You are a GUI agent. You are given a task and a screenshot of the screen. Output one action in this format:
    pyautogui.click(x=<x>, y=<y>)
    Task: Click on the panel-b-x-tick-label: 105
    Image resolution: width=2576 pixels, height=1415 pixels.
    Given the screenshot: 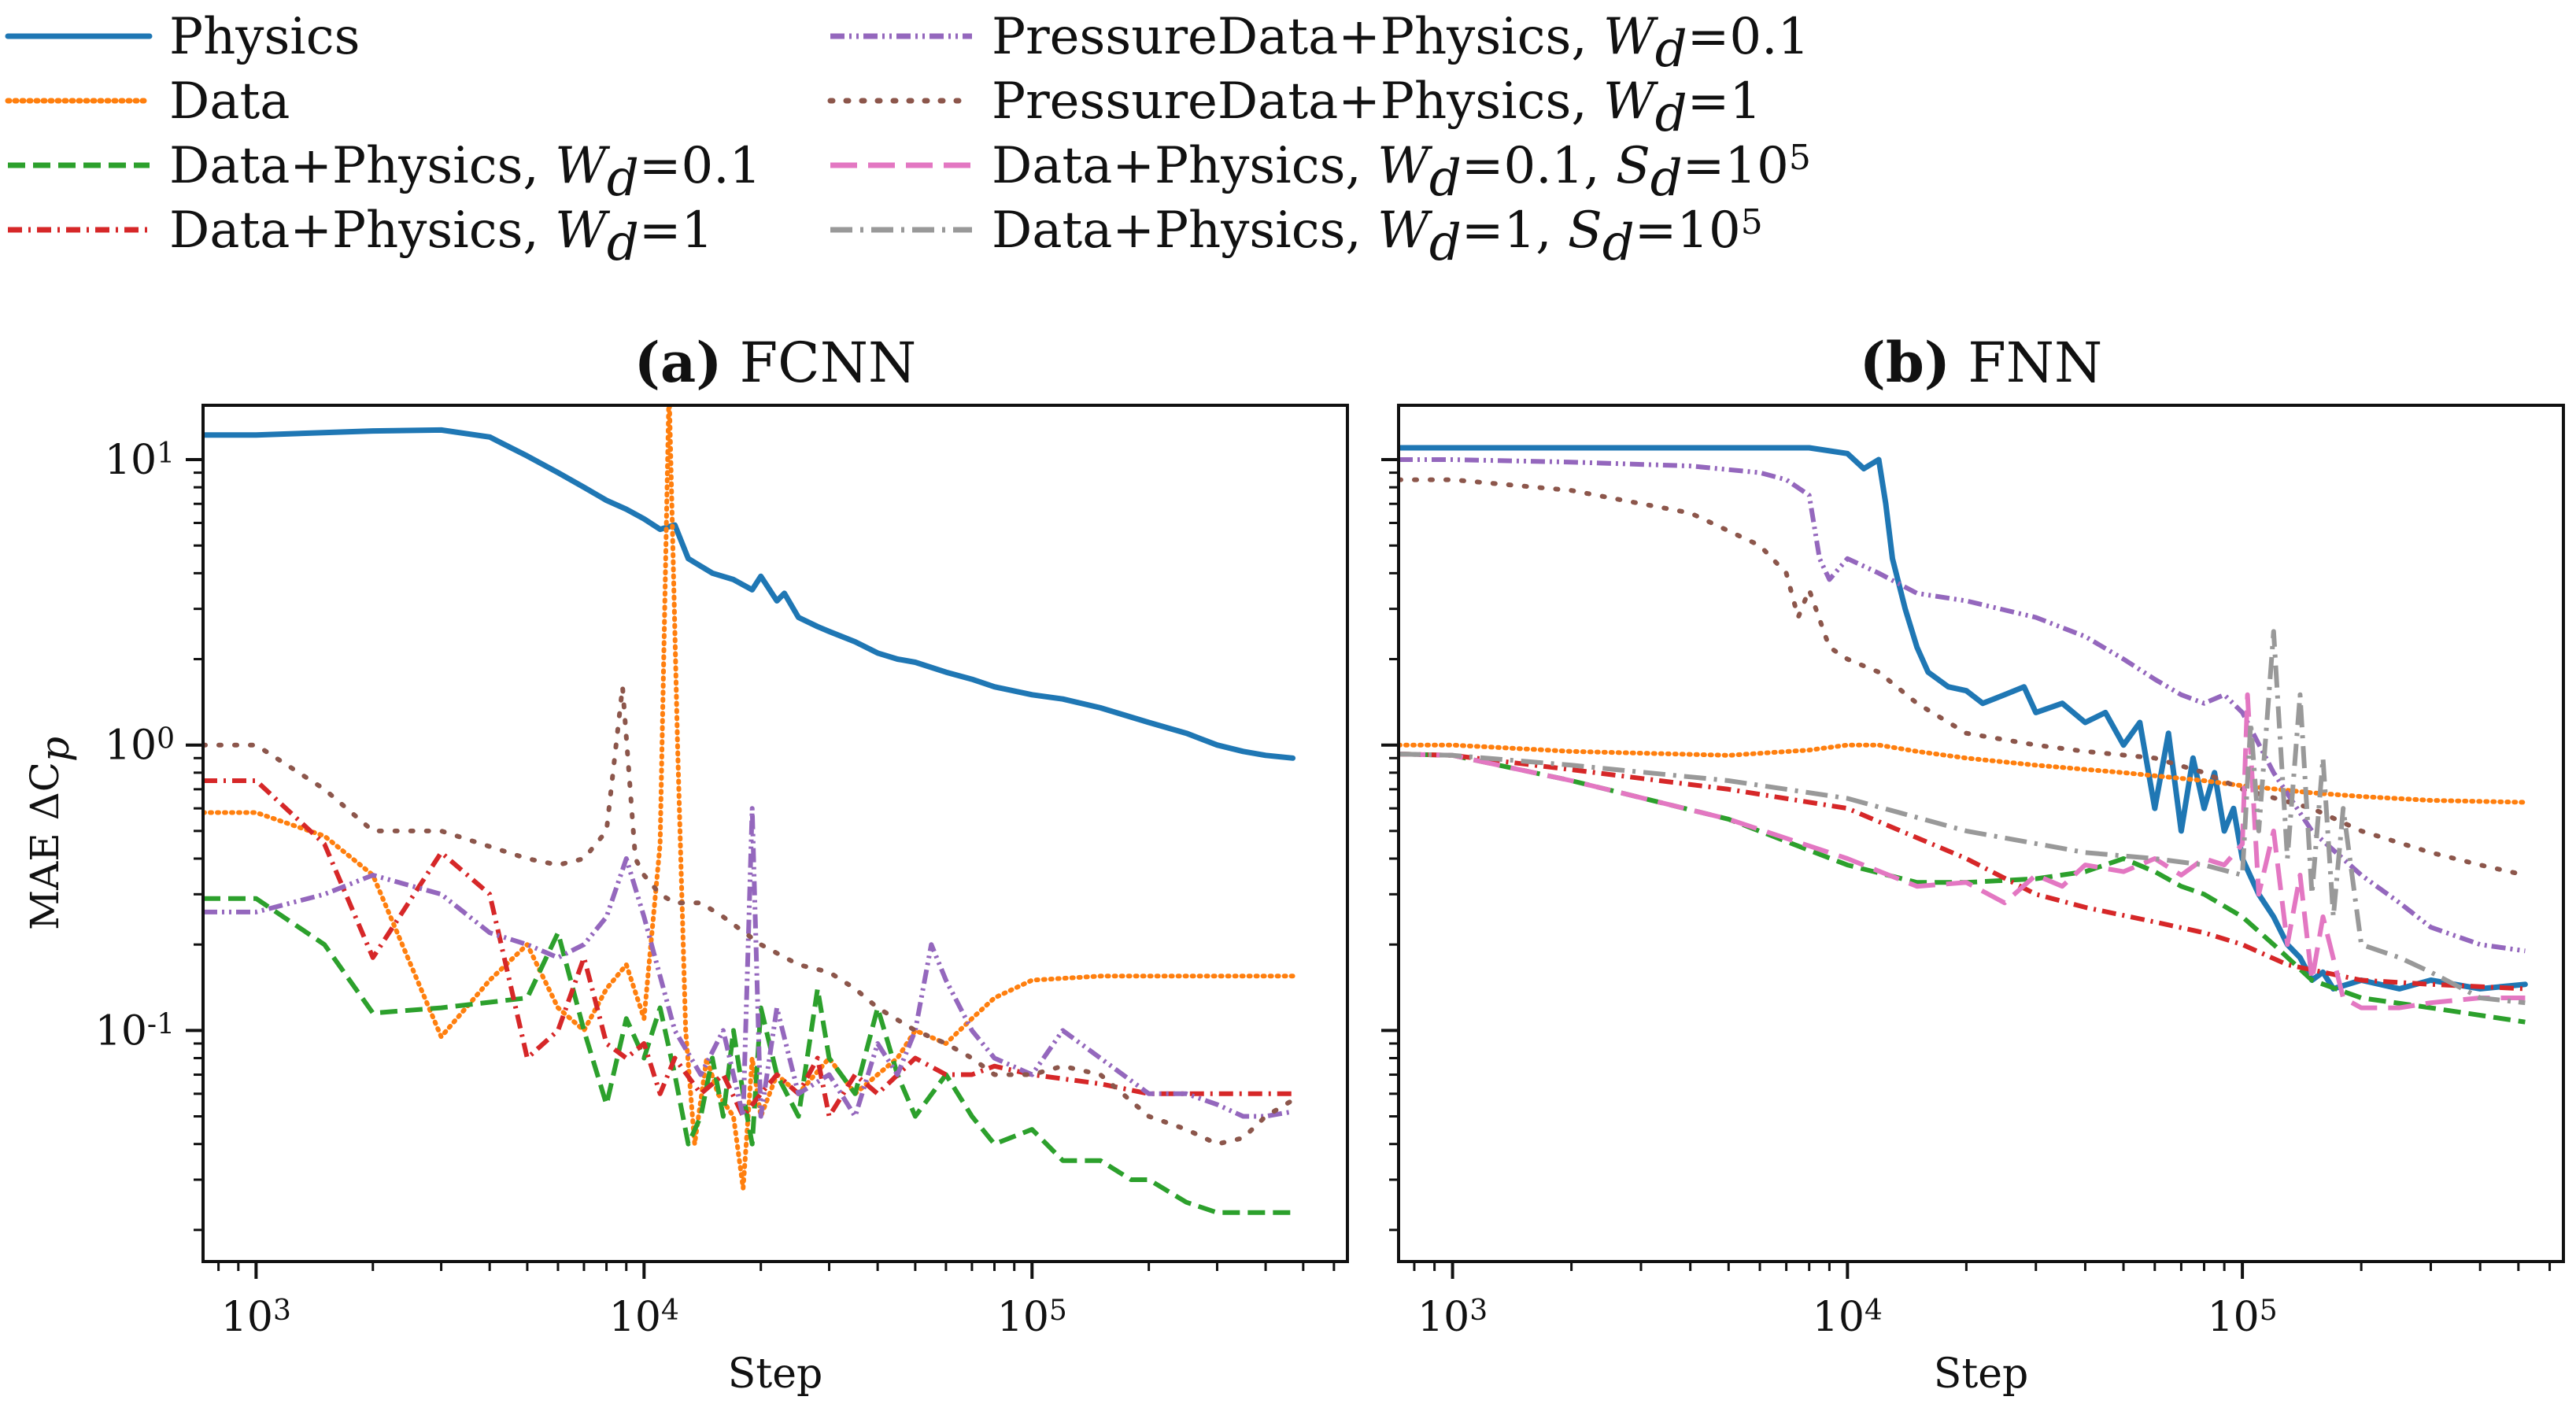 What is the action you would take?
    pyautogui.click(x=2243, y=1317)
    